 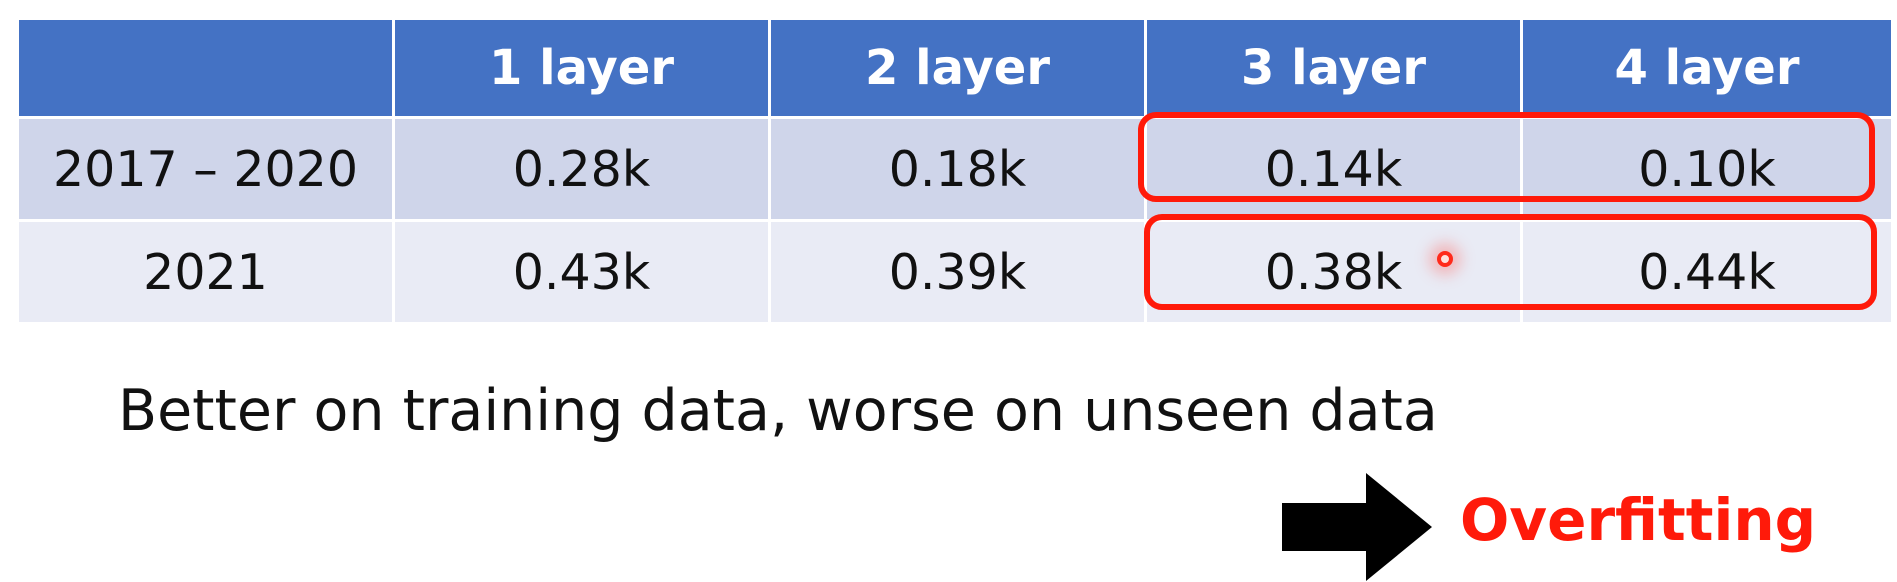 I want to click on table-cell: 0.39k, so click(x=957, y=272).